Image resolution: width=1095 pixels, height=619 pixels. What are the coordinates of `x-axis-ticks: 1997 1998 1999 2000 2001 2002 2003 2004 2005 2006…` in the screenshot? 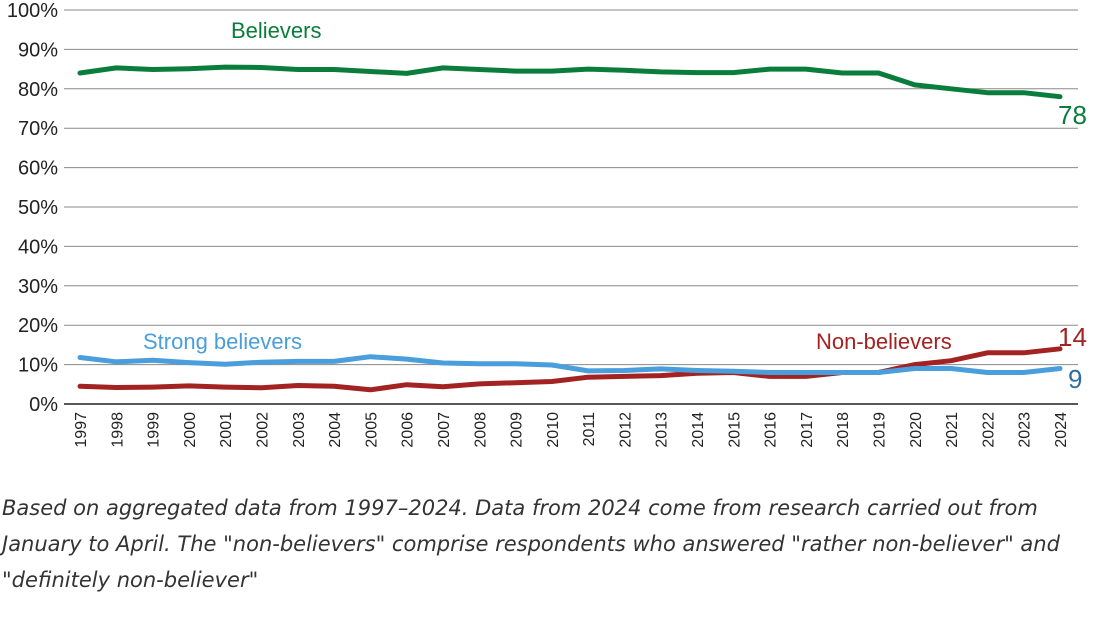 It's located at (571, 430).